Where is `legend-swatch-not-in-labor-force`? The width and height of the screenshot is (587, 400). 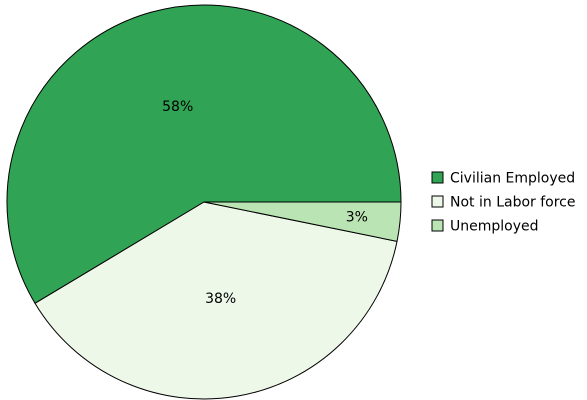 legend-swatch-not-in-labor-force is located at coordinates (437, 201).